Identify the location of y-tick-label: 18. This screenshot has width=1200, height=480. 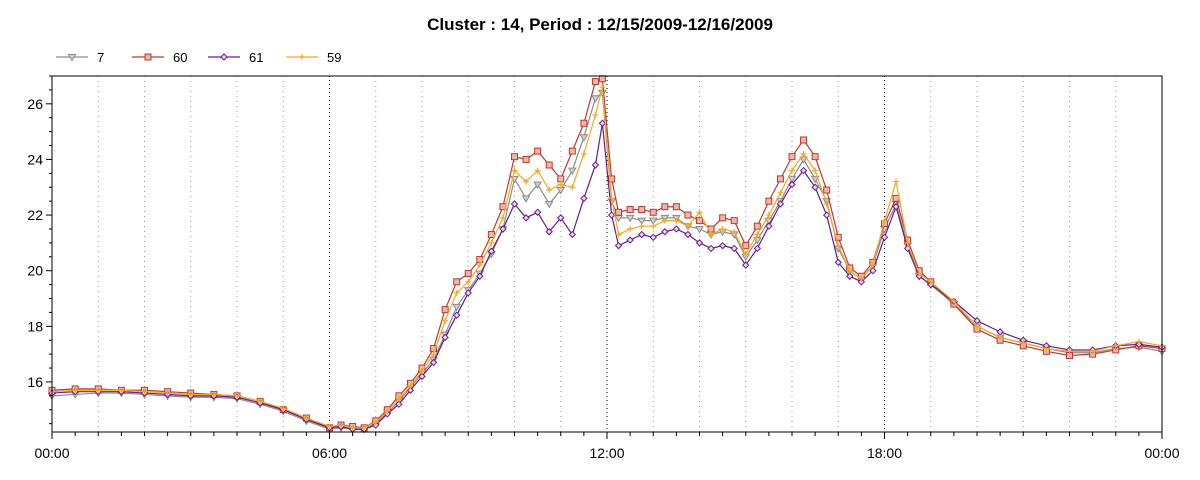
(35, 326).